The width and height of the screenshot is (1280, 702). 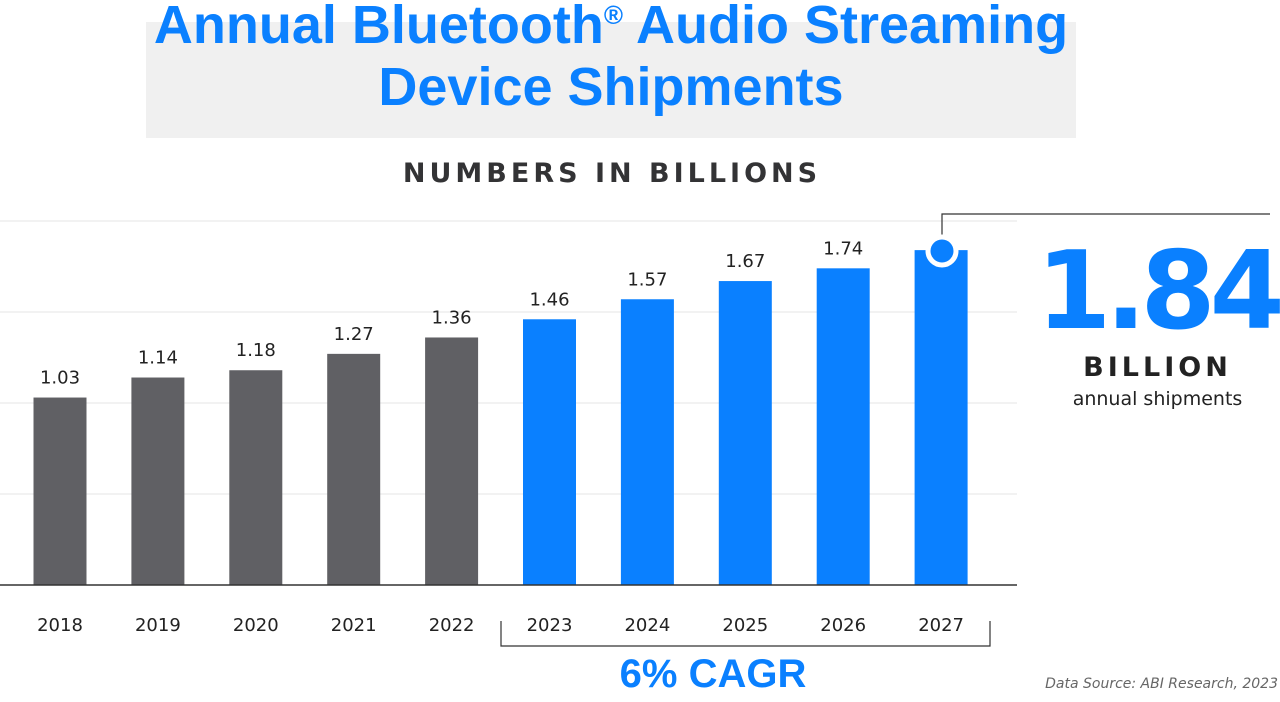 What do you see at coordinates (647, 442) in the screenshot?
I see `bar-2024` at bounding box center [647, 442].